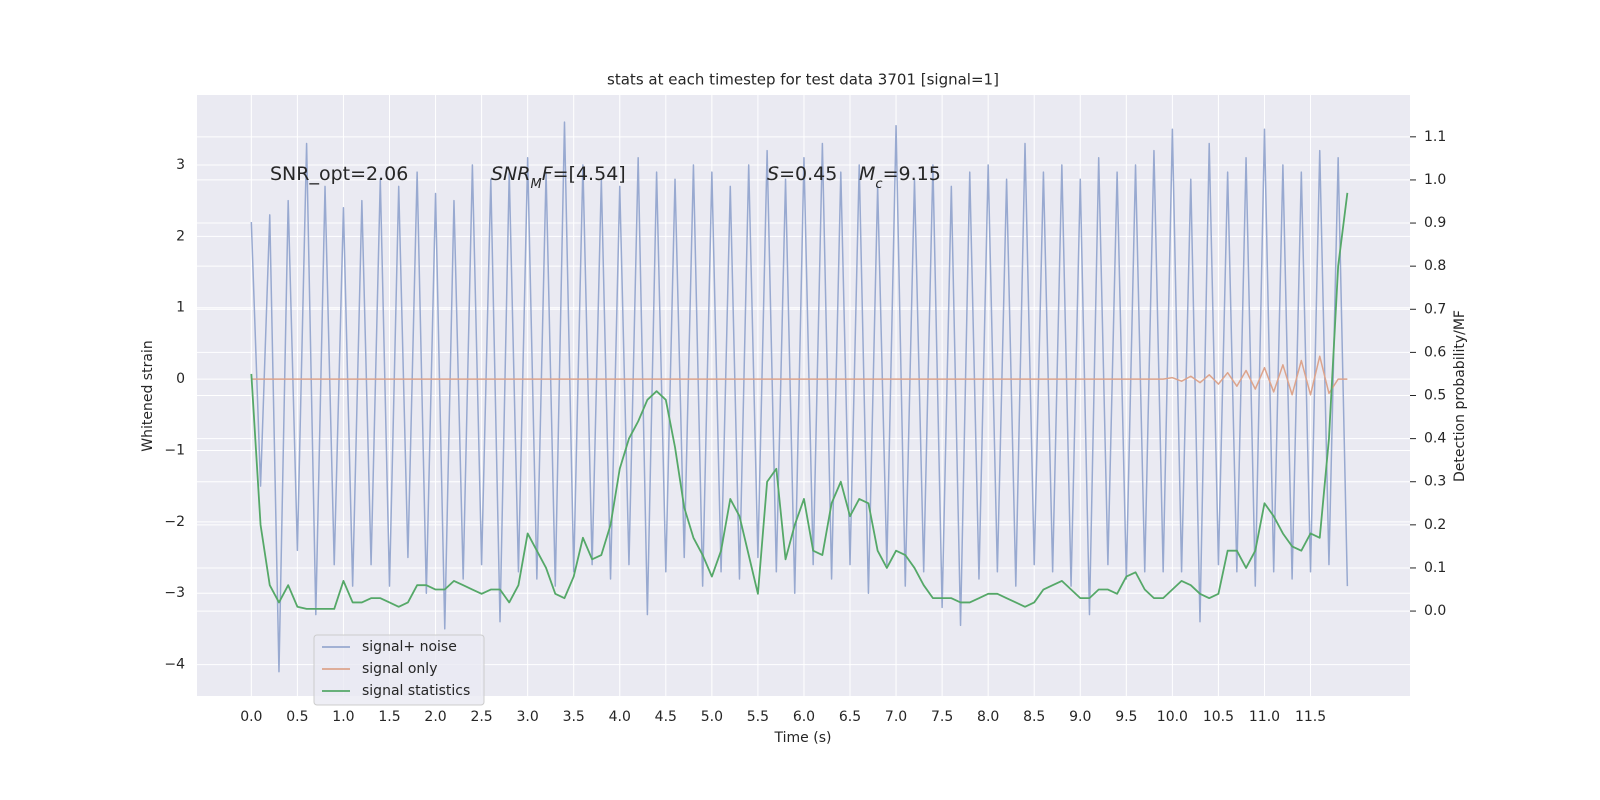 Image resolution: width=1600 pixels, height=800 pixels. What do you see at coordinates (896, 717) in the screenshot?
I see `x-tick-label: 7.0` at bounding box center [896, 717].